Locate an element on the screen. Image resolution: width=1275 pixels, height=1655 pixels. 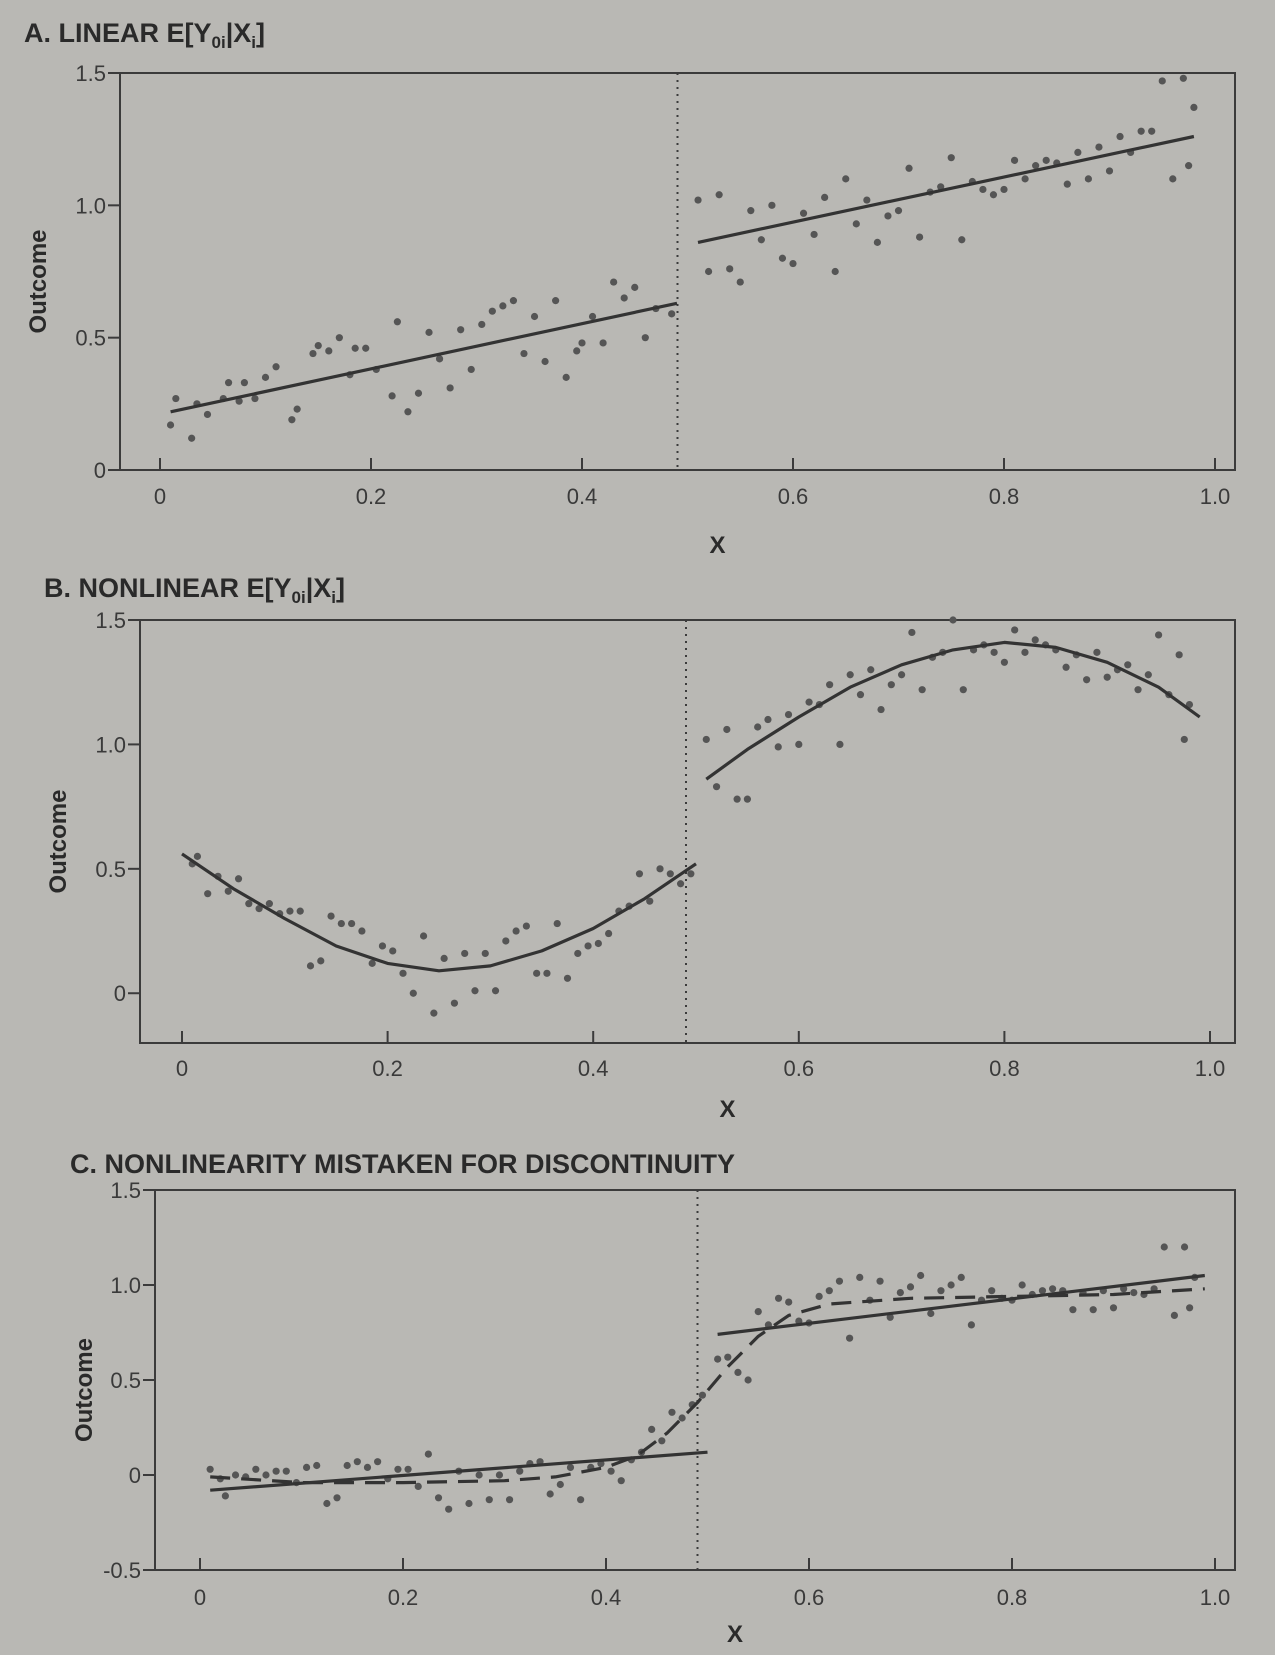
y-tick-label: 0 is located at coordinates (135, 1475).